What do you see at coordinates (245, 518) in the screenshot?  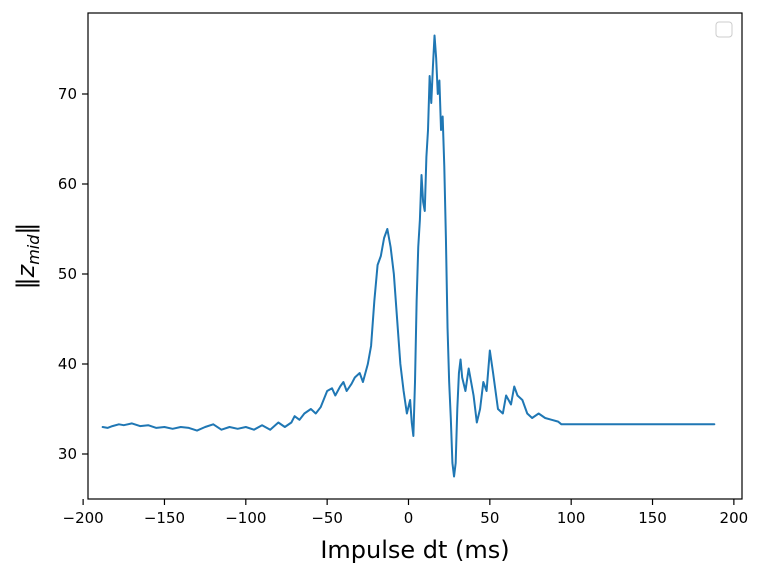 I see `x-tick-label: −100` at bounding box center [245, 518].